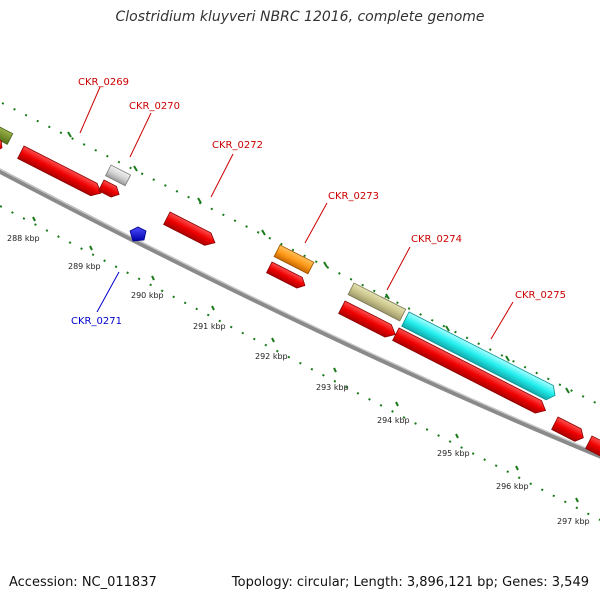  I want to click on tick-label: 291 kbp, so click(209, 326).